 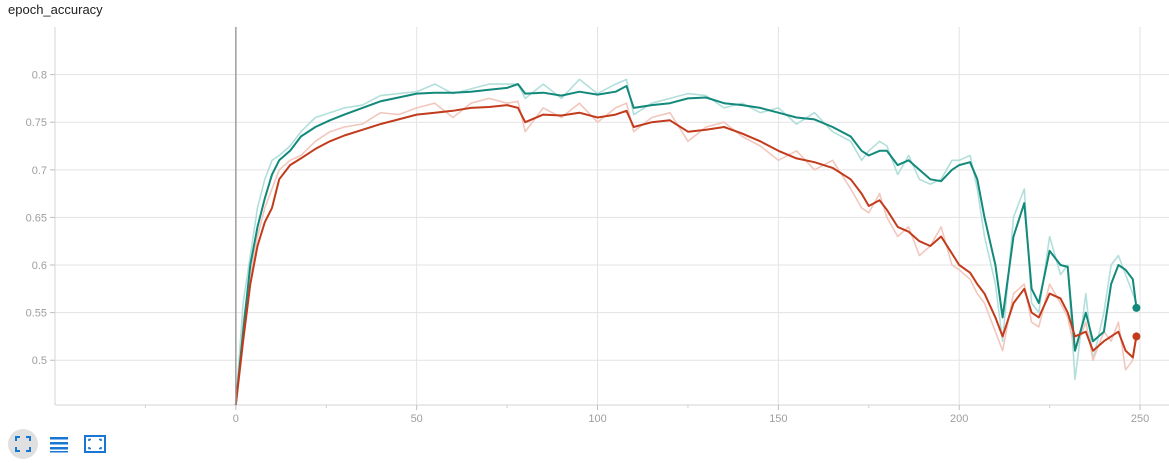 I want to click on x-tick-label: 150, so click(x=778, y=419).